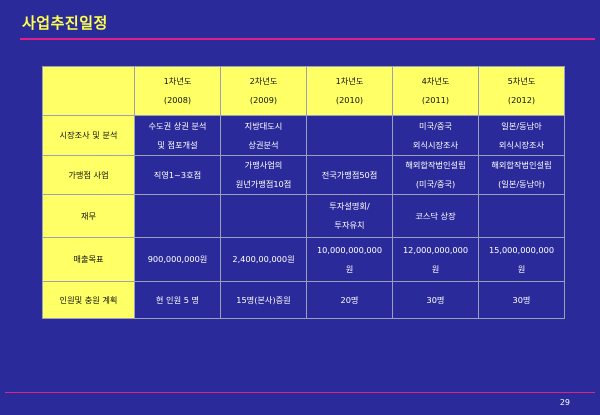  What do you see at coordinates (521, 100) in the screenshot?
I see `header-year: (2012)` at bounding box center [521, 100].